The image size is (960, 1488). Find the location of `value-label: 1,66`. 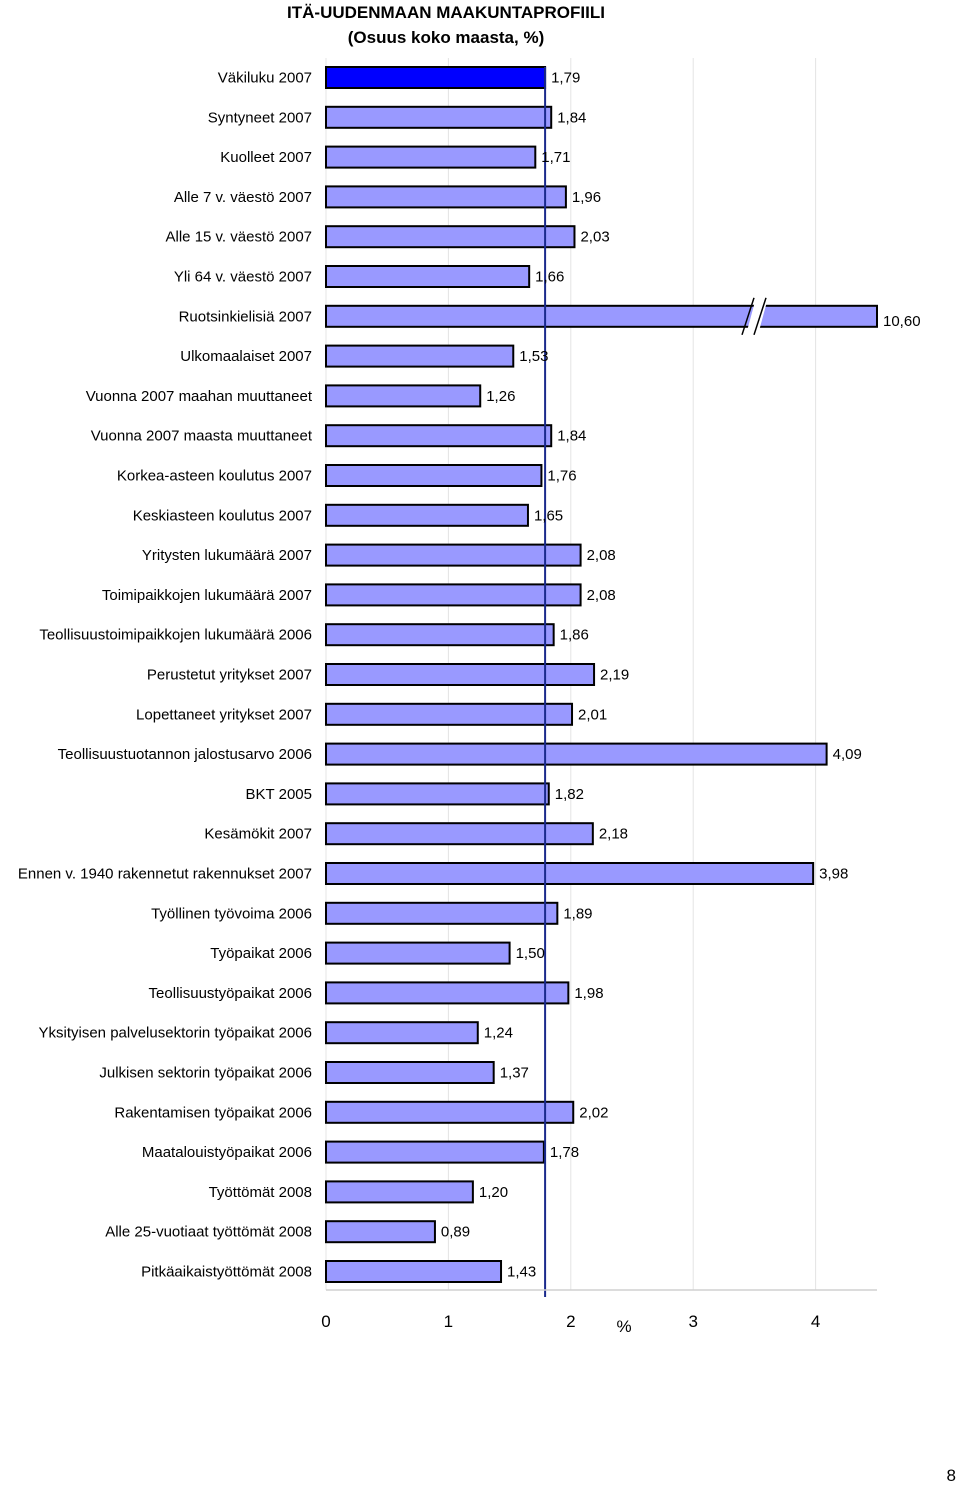

value-label: 1,66 is located at coordinates (549, 277).